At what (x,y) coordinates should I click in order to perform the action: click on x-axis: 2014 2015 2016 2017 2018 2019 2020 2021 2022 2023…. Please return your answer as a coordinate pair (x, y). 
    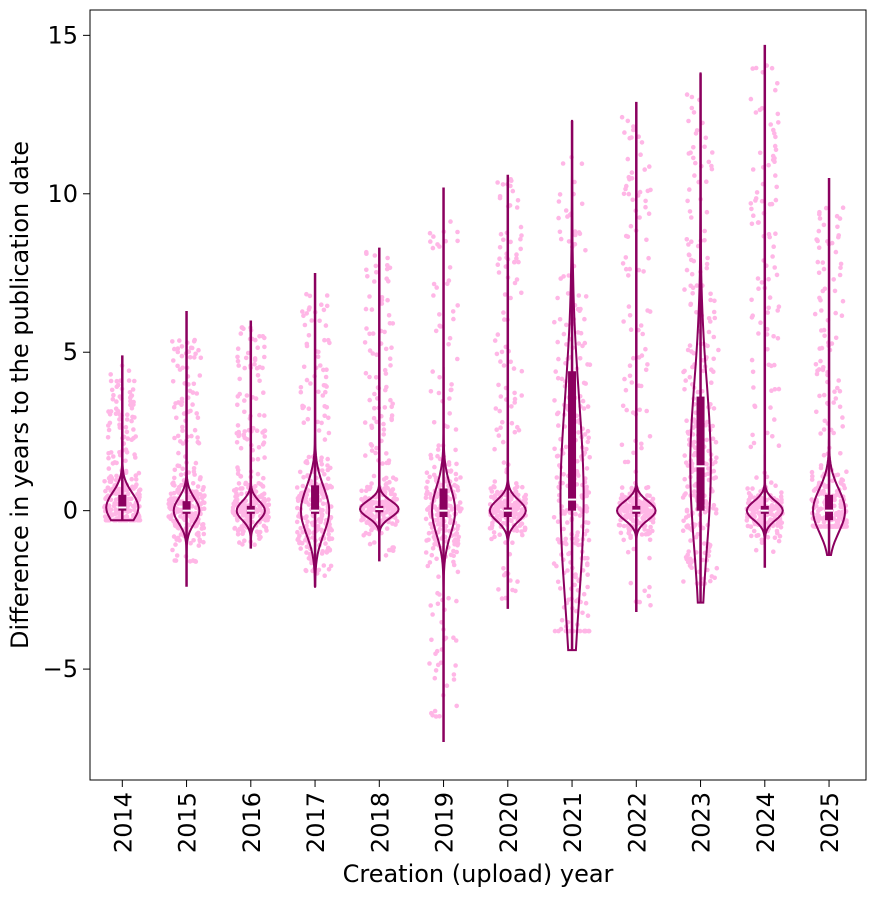
    Looking at the image, I should click on (476, 816).